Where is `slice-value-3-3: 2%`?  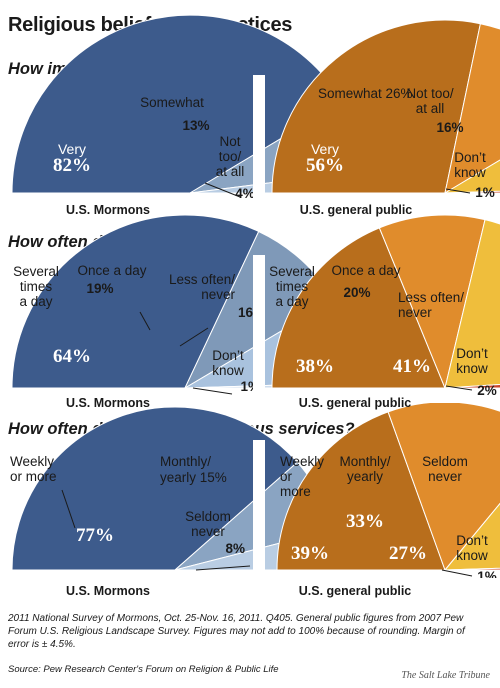
slice-value-3-3: 2% is located at coordinates (487, 390).